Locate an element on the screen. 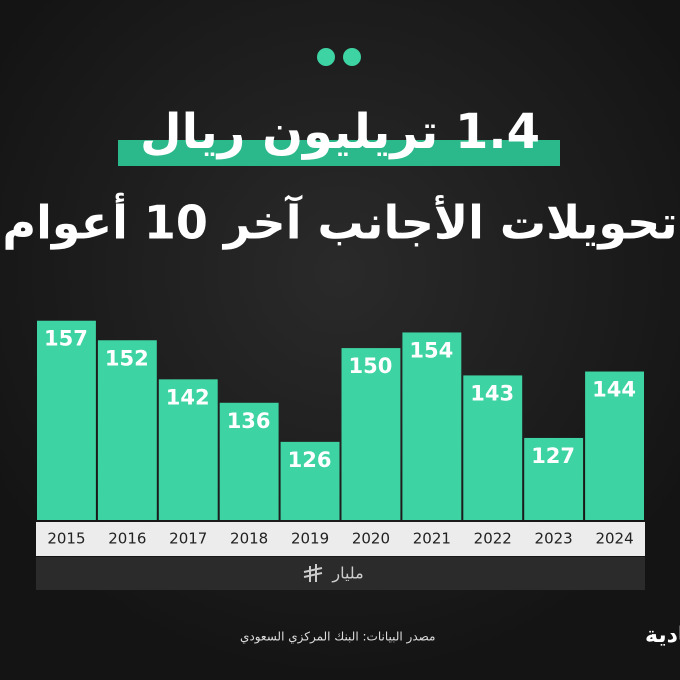  value-label: 136 is located at coordinates (249, 421).